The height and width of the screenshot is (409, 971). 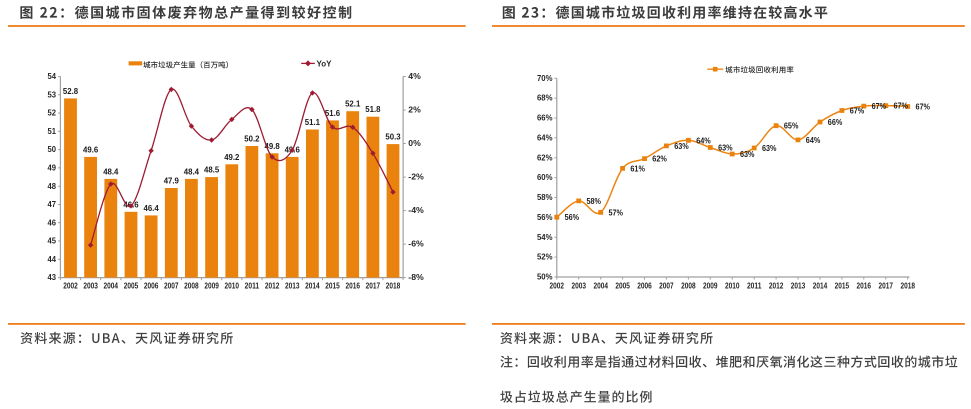 I want to click on svg-text: 57%, so click(x=616, y=212).